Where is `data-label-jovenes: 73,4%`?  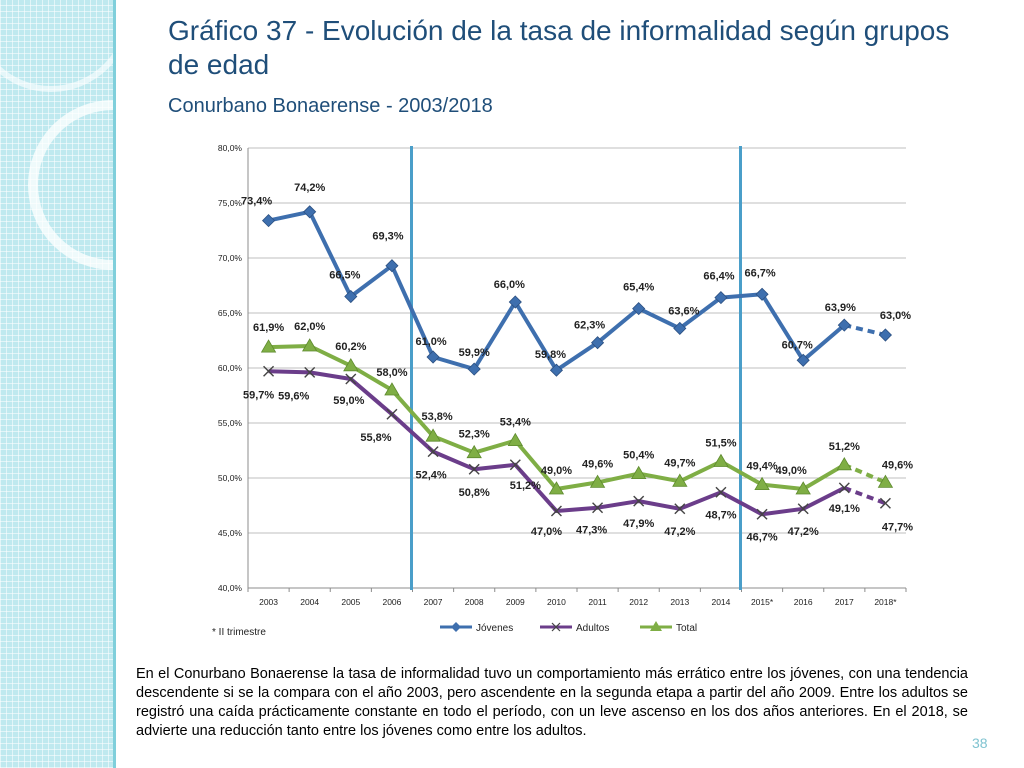
data-label-jovenes: 73,4% is located at coordinates (256, 202).